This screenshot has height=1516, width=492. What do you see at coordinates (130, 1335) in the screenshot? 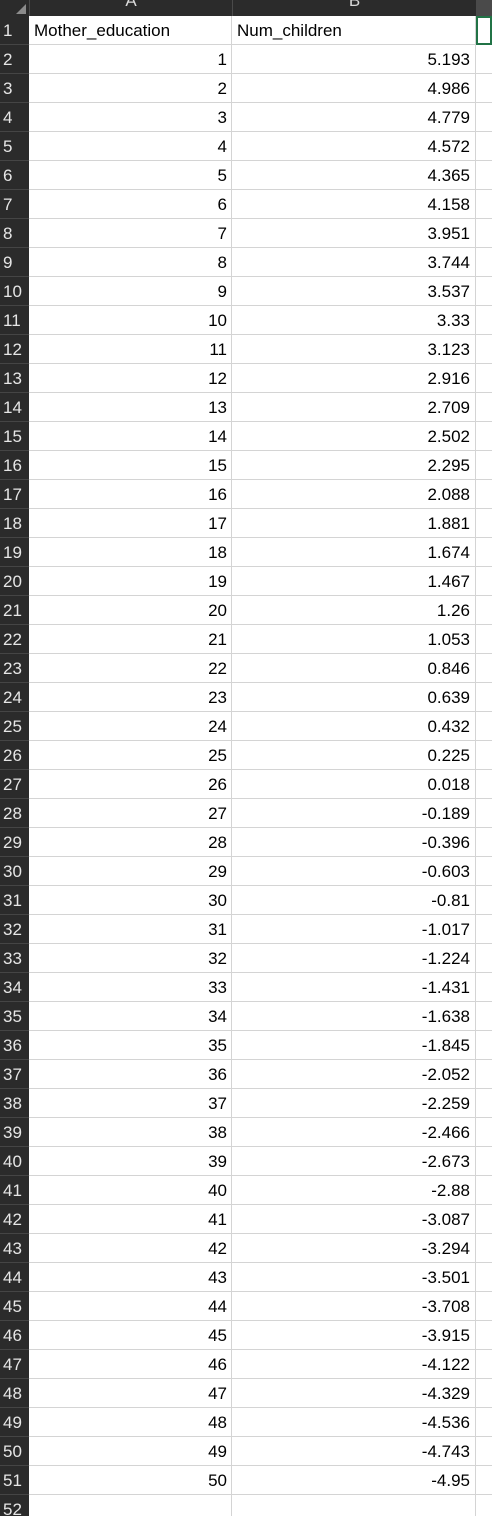
I see `cell-mother-education: 45` at bounding box center [130, 1335].